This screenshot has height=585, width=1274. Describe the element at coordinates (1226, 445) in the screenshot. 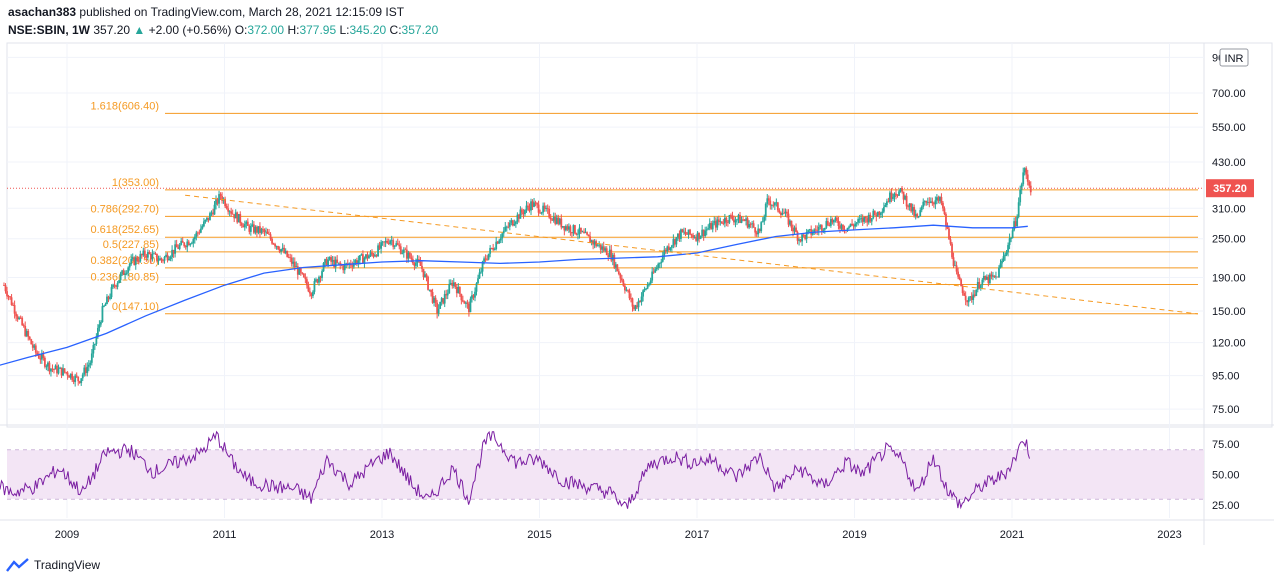

I see `rsi-tick-label: 75.00` at that location.